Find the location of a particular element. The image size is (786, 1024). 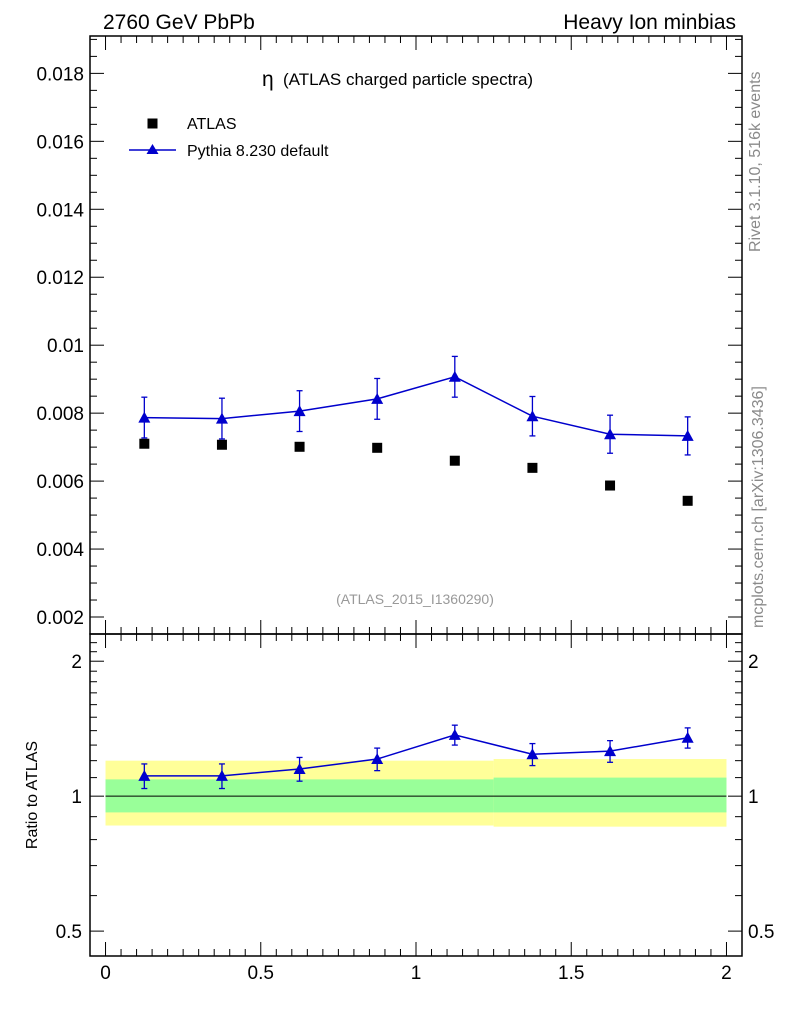

legend-atlas-marker is located at coordinates (152, 123).